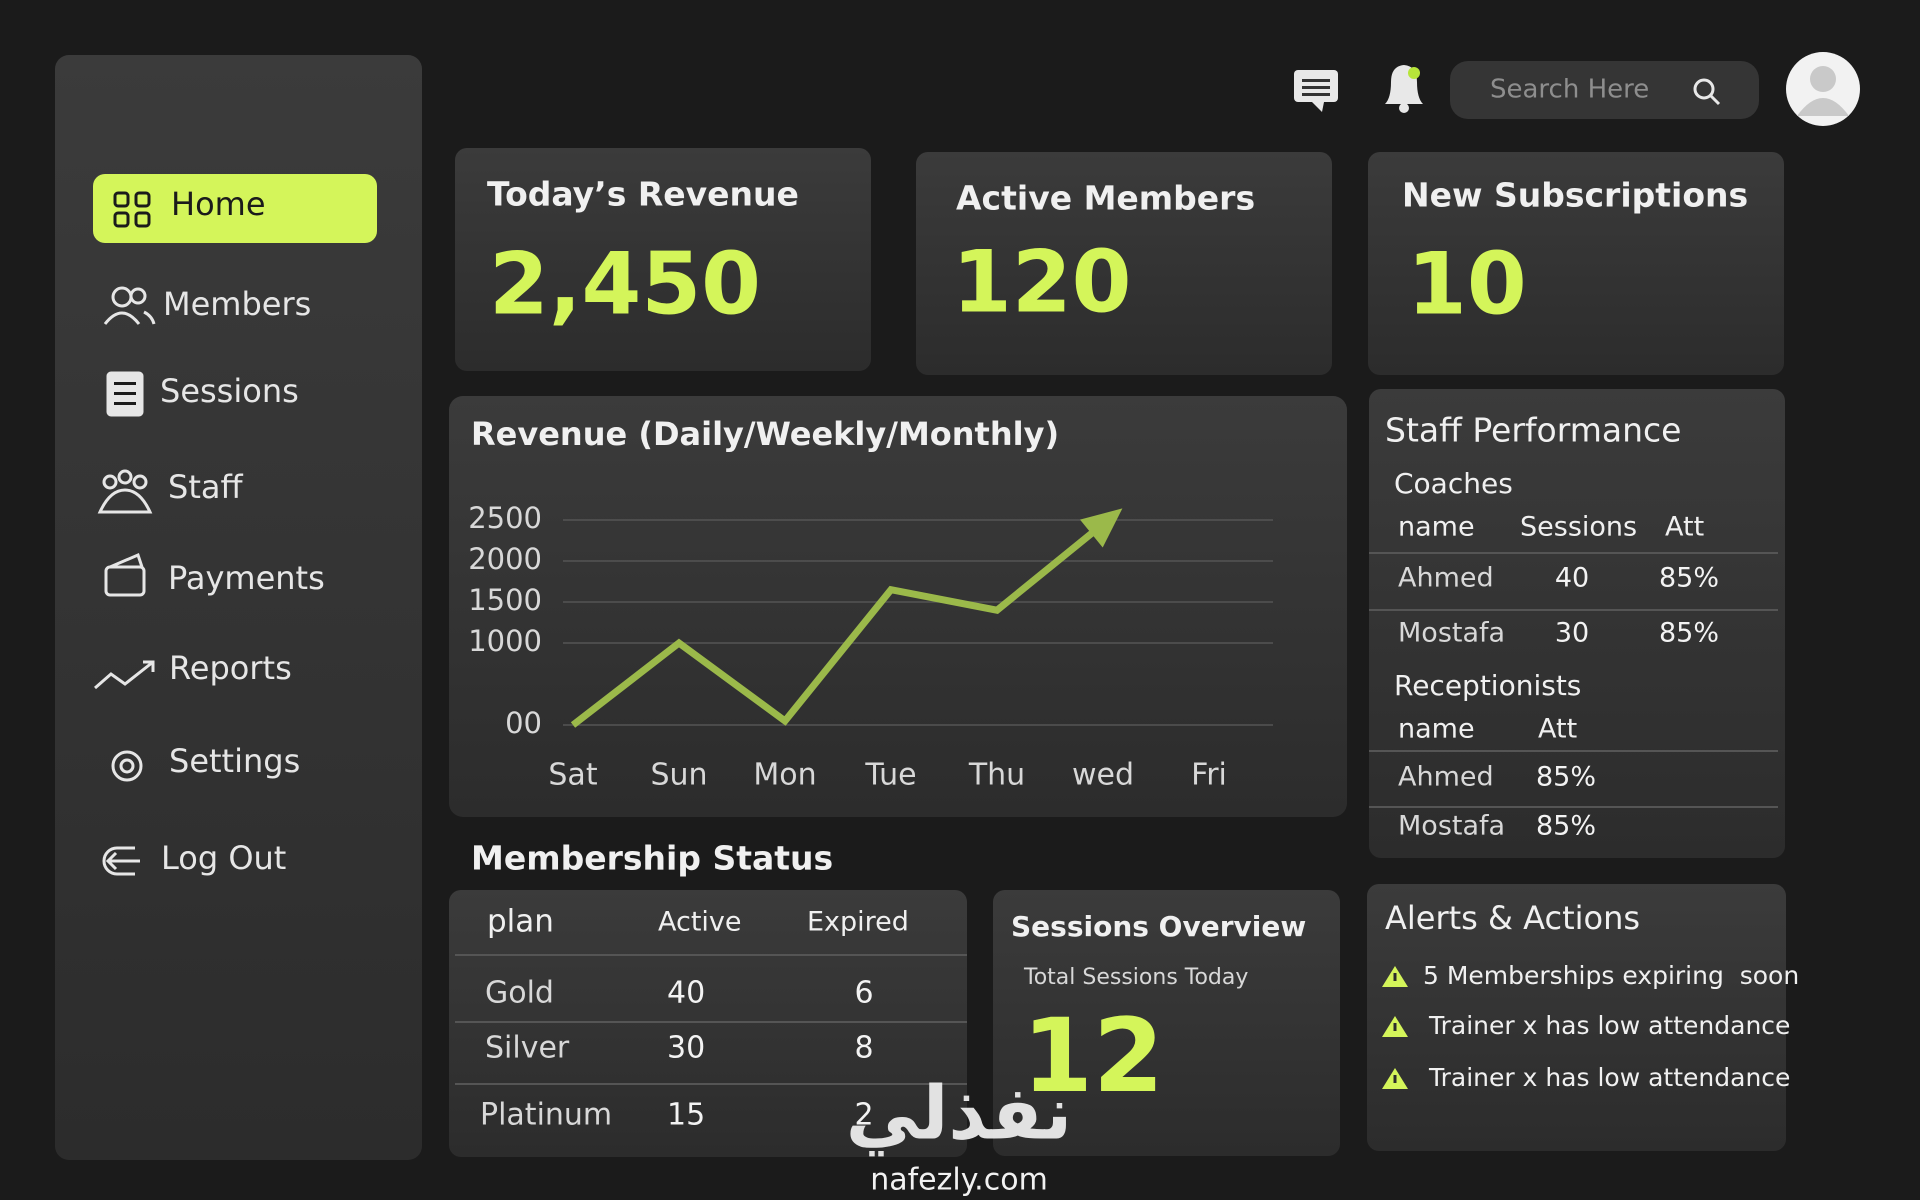 Image resolution: width=1920 pixels, height=1200 pixels. Describe the element at coordinates (1042, 282) in the screenshot. I see `stat-value: 120` at that location.